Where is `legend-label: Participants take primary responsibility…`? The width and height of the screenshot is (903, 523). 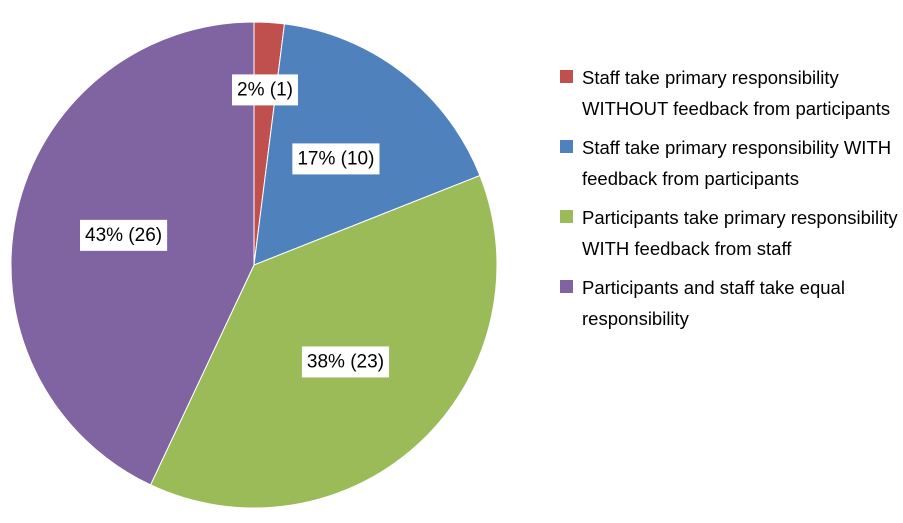
legend-label: Participants take primary responsibility… is located at coordinates (740, 233).